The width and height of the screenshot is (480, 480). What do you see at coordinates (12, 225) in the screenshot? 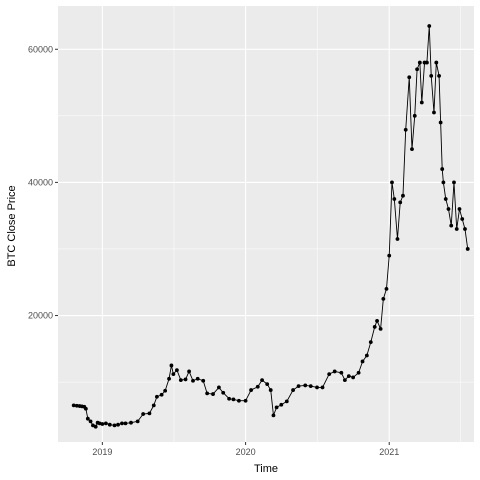
I see `y-axis-title: BTC Close Price` at bounding box center [12, 225].